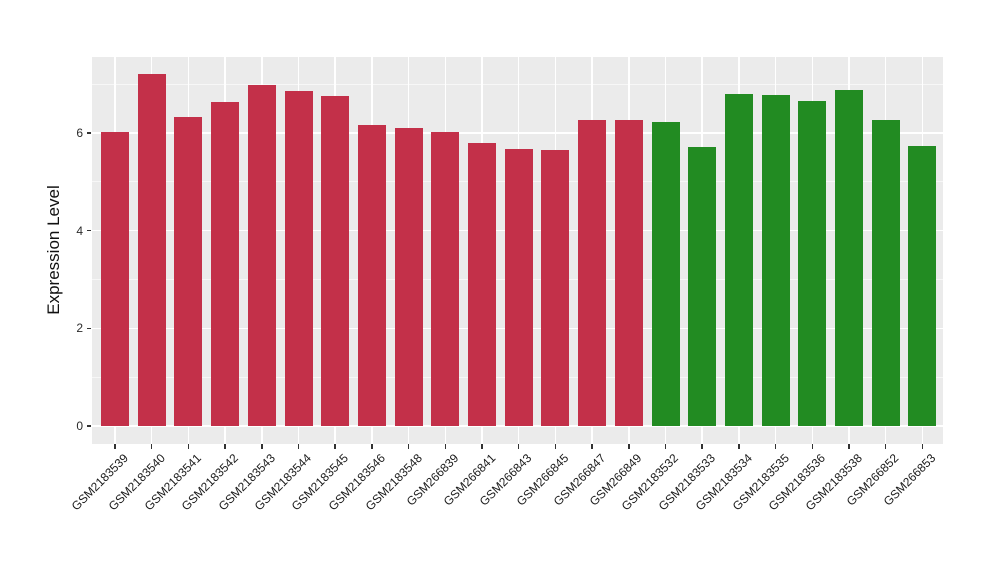 This screenshot has width=1000, height=580. What do you see at coordinates (79, 133) in the screenshot?
I see `y-tick-label: 6` at bounding box center [79, 133].